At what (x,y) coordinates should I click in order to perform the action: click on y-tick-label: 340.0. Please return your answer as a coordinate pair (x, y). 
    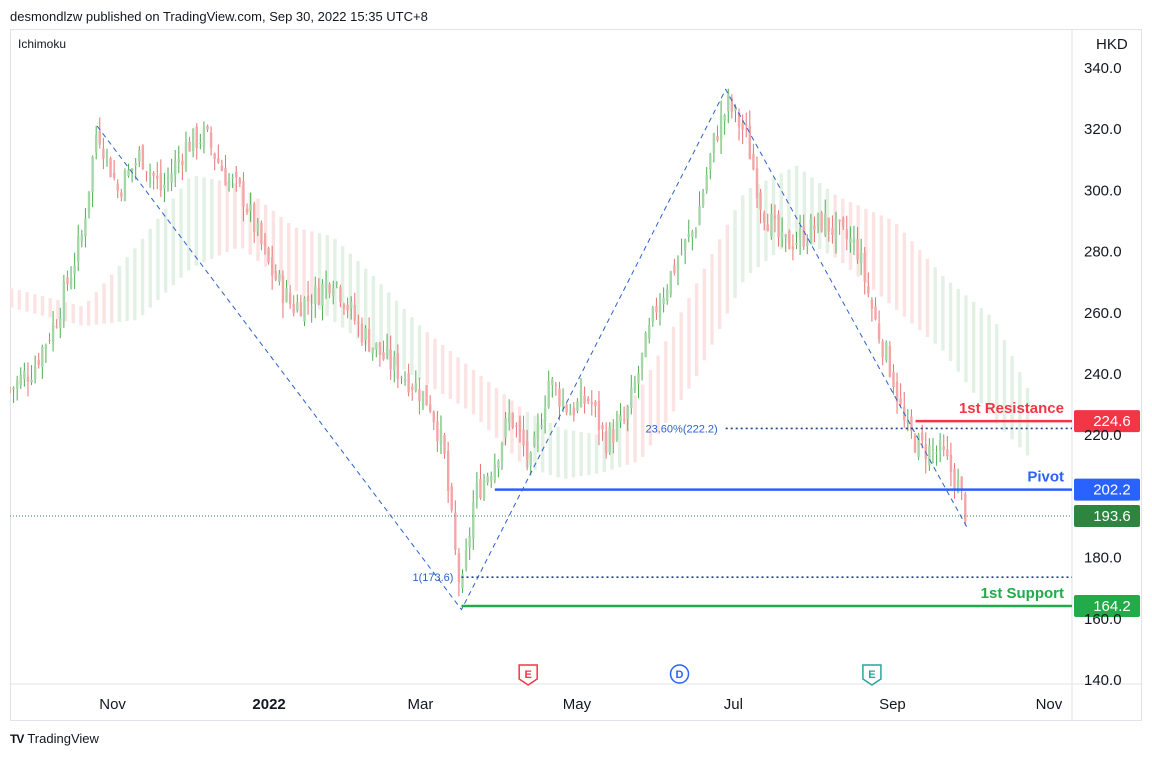
    Looking at the image, I should click on (1103, 68).